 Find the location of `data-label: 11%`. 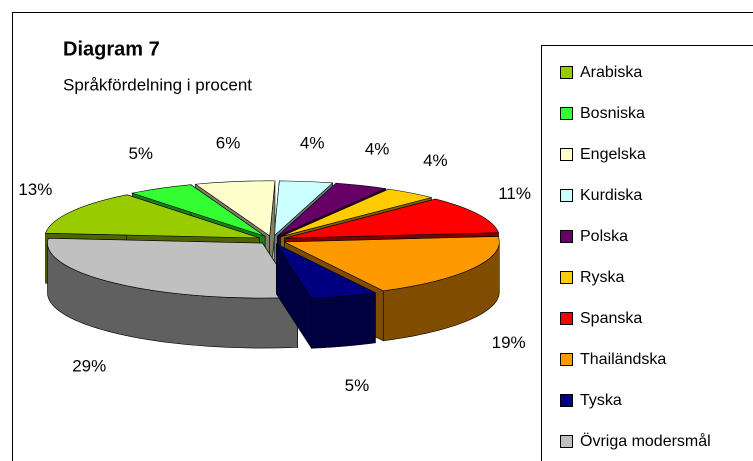

data-label: 11% is located at coordinates (514, 193).